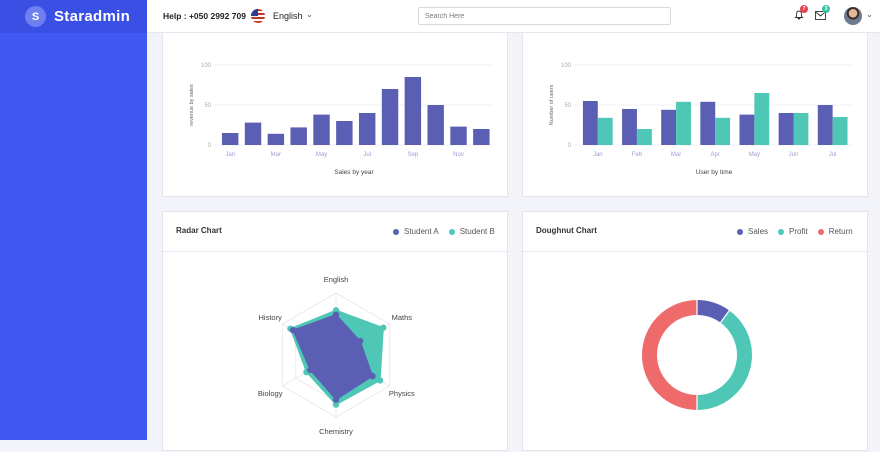 This screenshot has width=880, height=452. What do you see at coordinates (192, 105) in the screenshot?
I see `y-axis-label: revenue by sales` at bounding box center [192, 105].